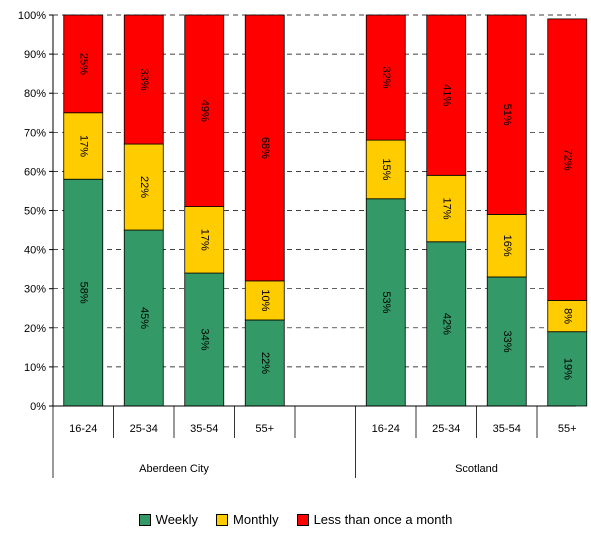 The image size is (591, 535). I want to click on data-label: 58%, so click(83, 293).